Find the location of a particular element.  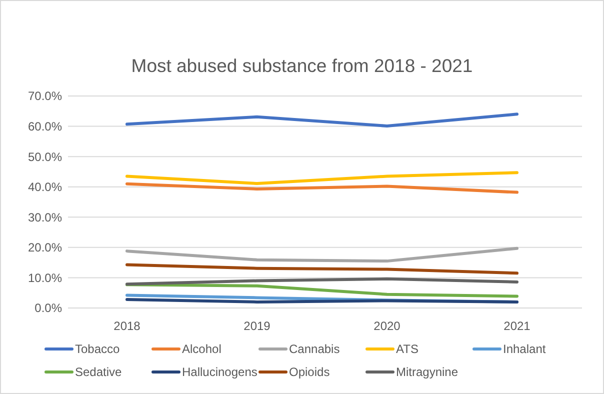

y-tick-label: 10.0% is located at coordinates (45, 277).